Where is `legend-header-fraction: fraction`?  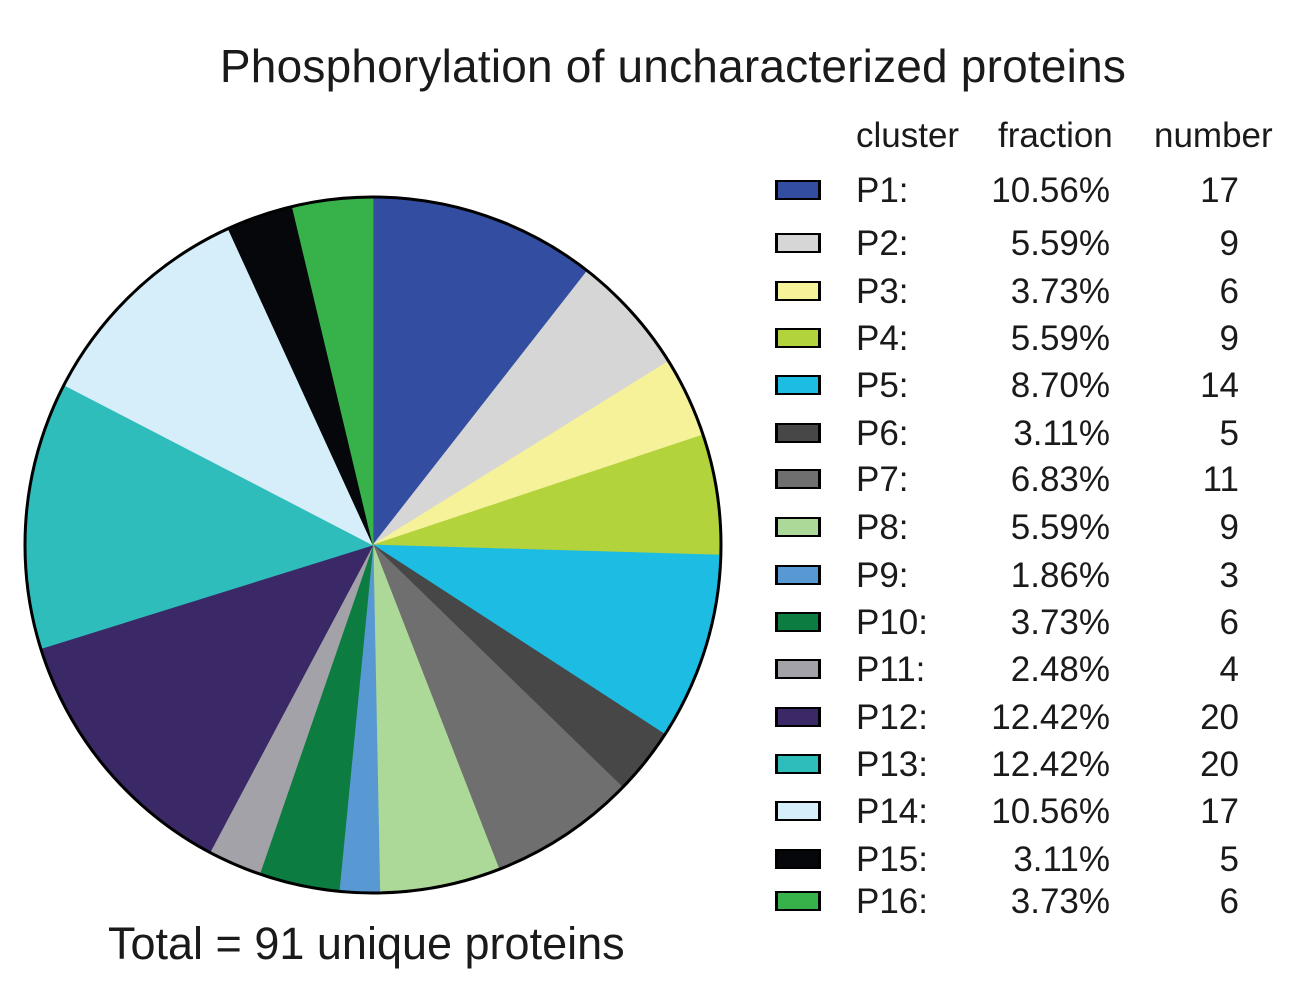
legend-header-fraction: fraction is located at coordinates (1055, 135).